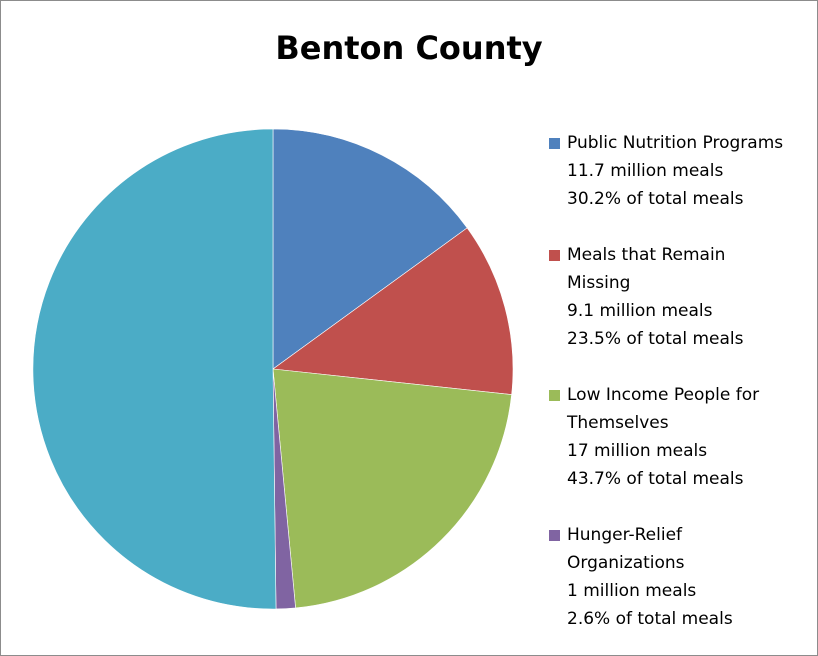 Image resolution: width=818 pixels, height=656 pixels. I want to click on legend-label: Low Income People for, so click(663, 395).